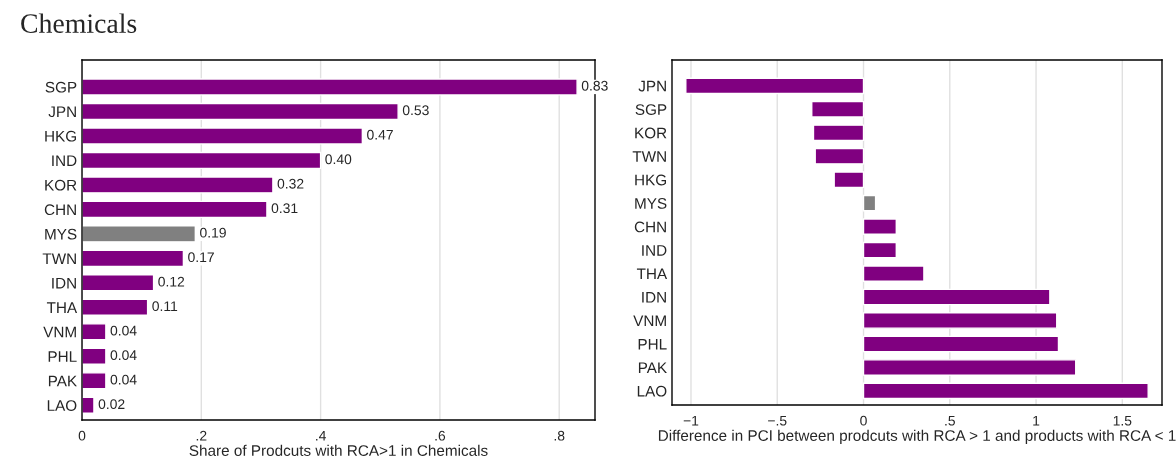 This screenshot has height=465, width=1176. I want to click on data-label: 0.47, so click(380, 134).